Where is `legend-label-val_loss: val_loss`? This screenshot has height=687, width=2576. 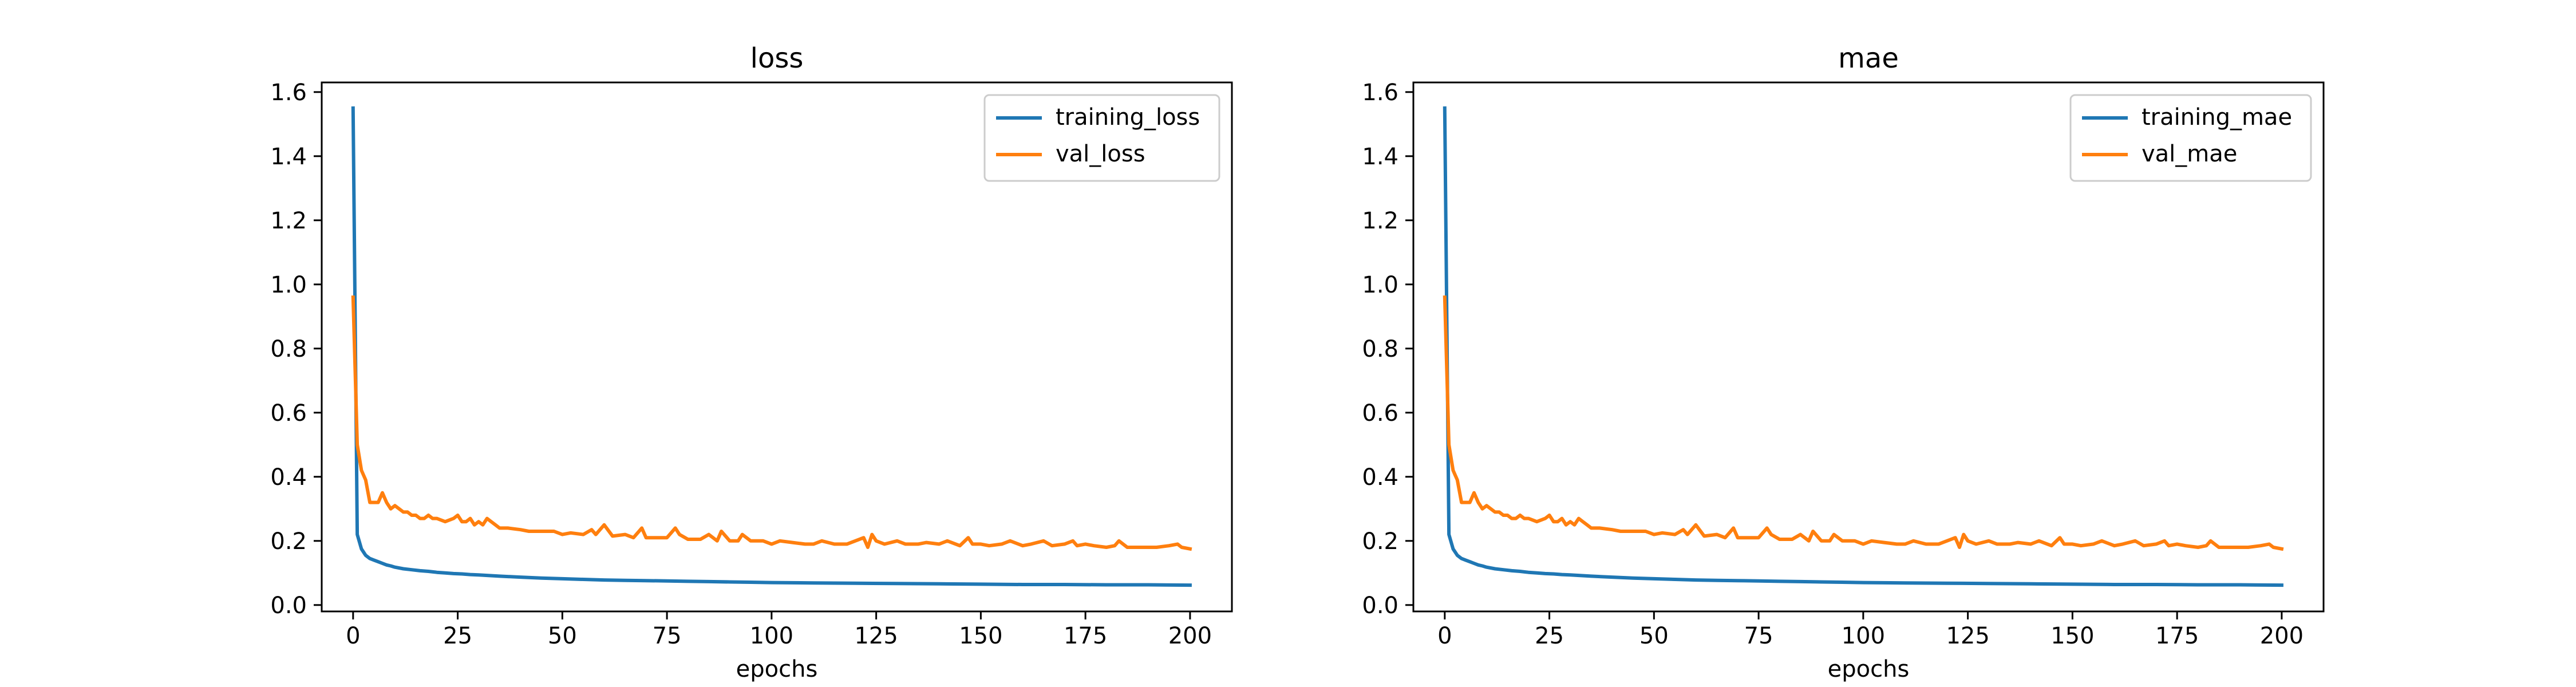 legend-label-val_loss: val_loss is located at coordinates (1100, 154).